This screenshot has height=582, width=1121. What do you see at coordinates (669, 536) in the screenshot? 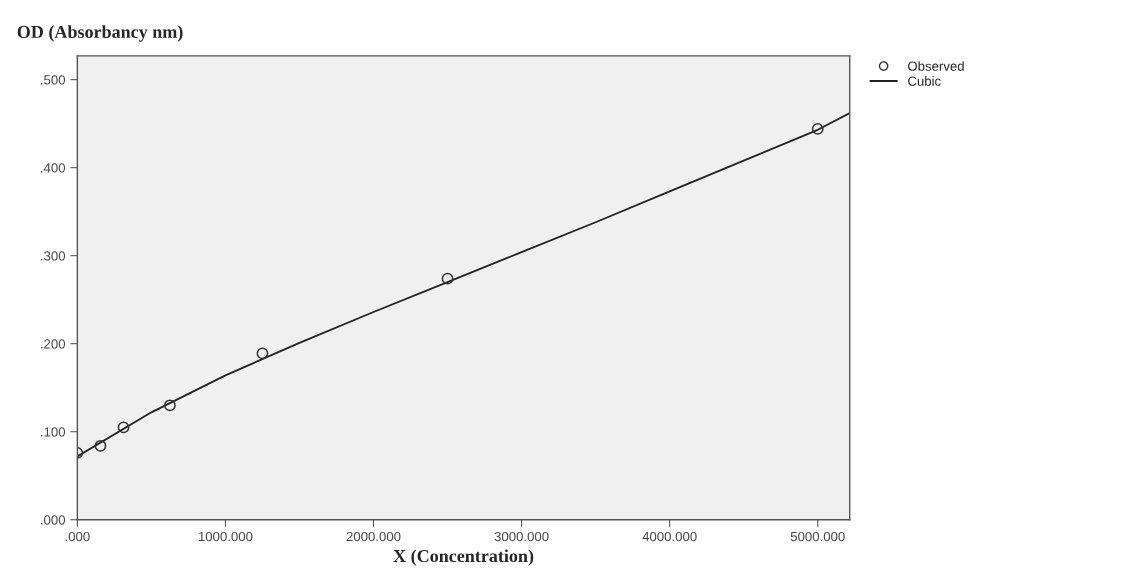
I see `x-tick-label: 4000.000` at bounding box center [669, 536].